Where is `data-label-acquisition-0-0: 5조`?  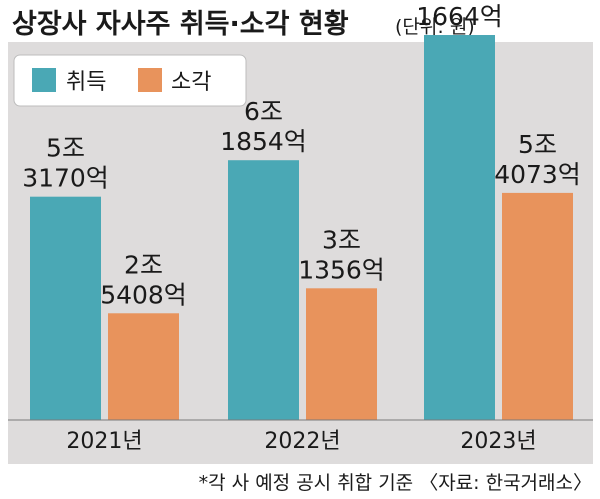
data-label-acquisition-0-0: 5조 is located at coordinates (65, 148).